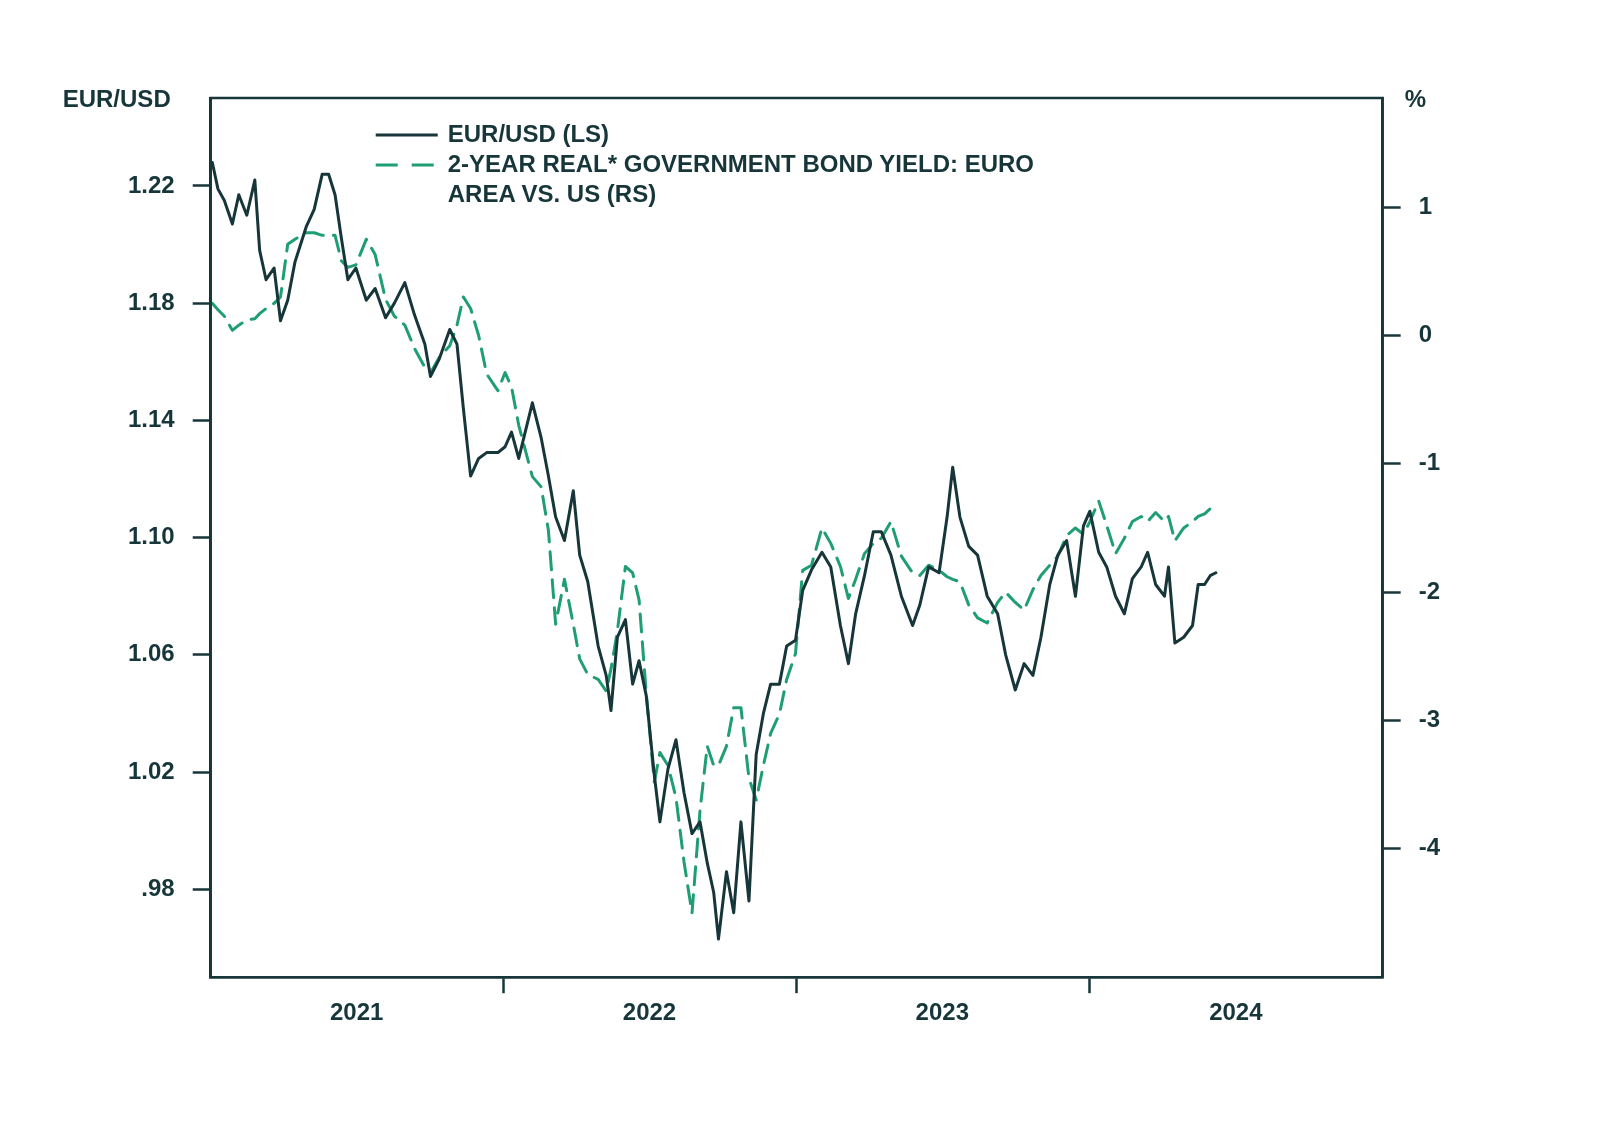 Image resolution: width=1598 pixels, height=1144 pixels. I want to click on y-tick-label: 1.10, so click(151, 536).